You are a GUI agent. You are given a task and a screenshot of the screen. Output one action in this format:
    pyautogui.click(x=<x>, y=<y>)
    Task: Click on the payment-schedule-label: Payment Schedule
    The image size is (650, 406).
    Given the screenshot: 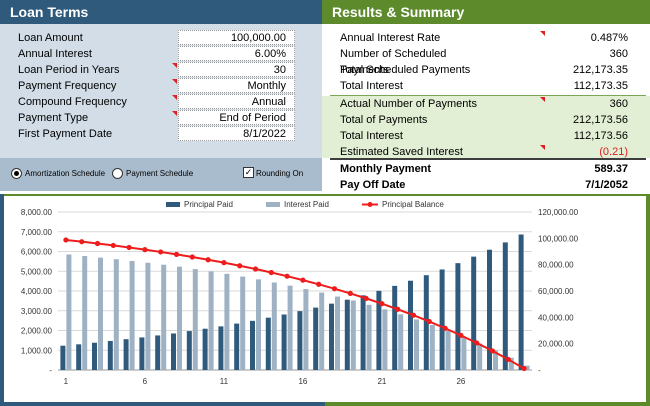 What is the action you would take?
    pyautogui.click(x=160, y=173)
    